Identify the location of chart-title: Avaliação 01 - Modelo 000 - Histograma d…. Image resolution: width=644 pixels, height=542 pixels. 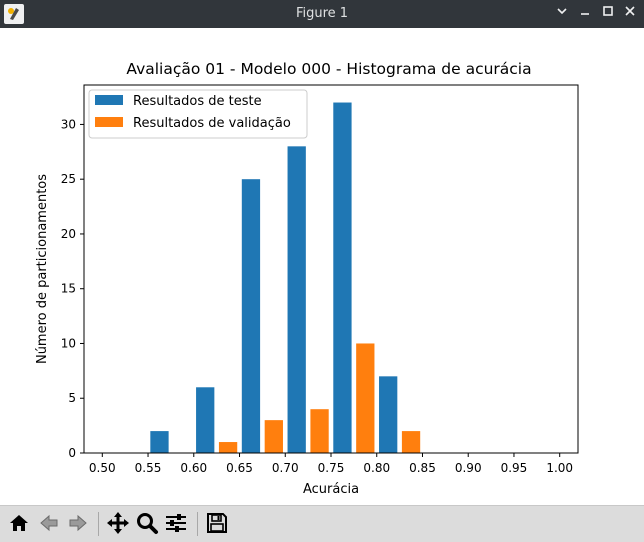
(328, 69).